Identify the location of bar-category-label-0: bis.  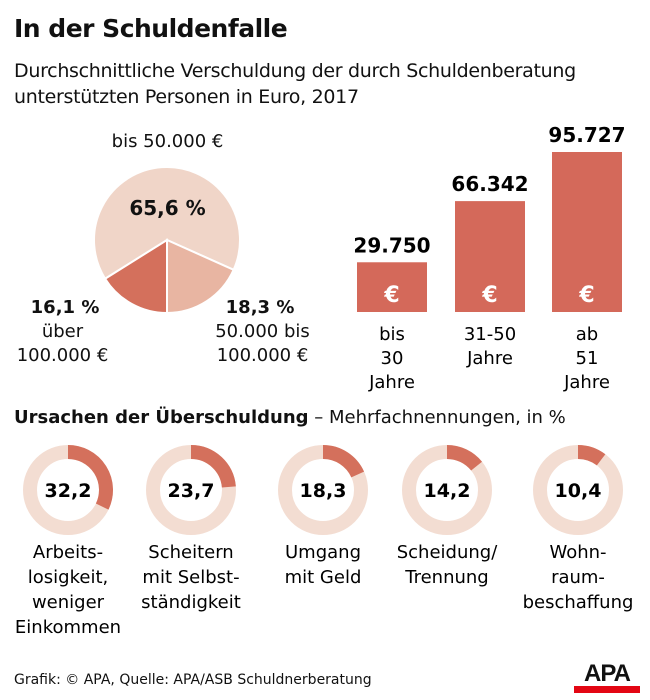
(392, 334).